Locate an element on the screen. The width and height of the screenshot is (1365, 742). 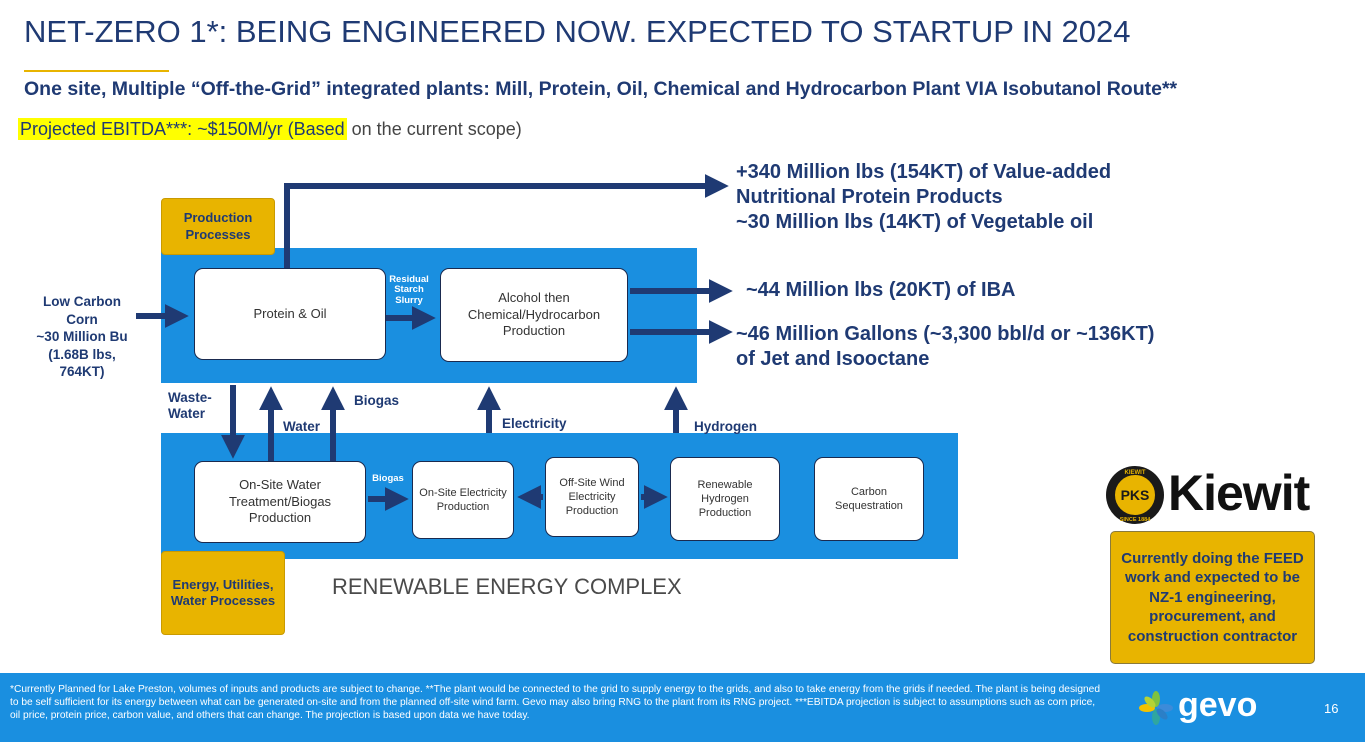
wastewater-label: Waste-Water is located at coordinates (193, 405).